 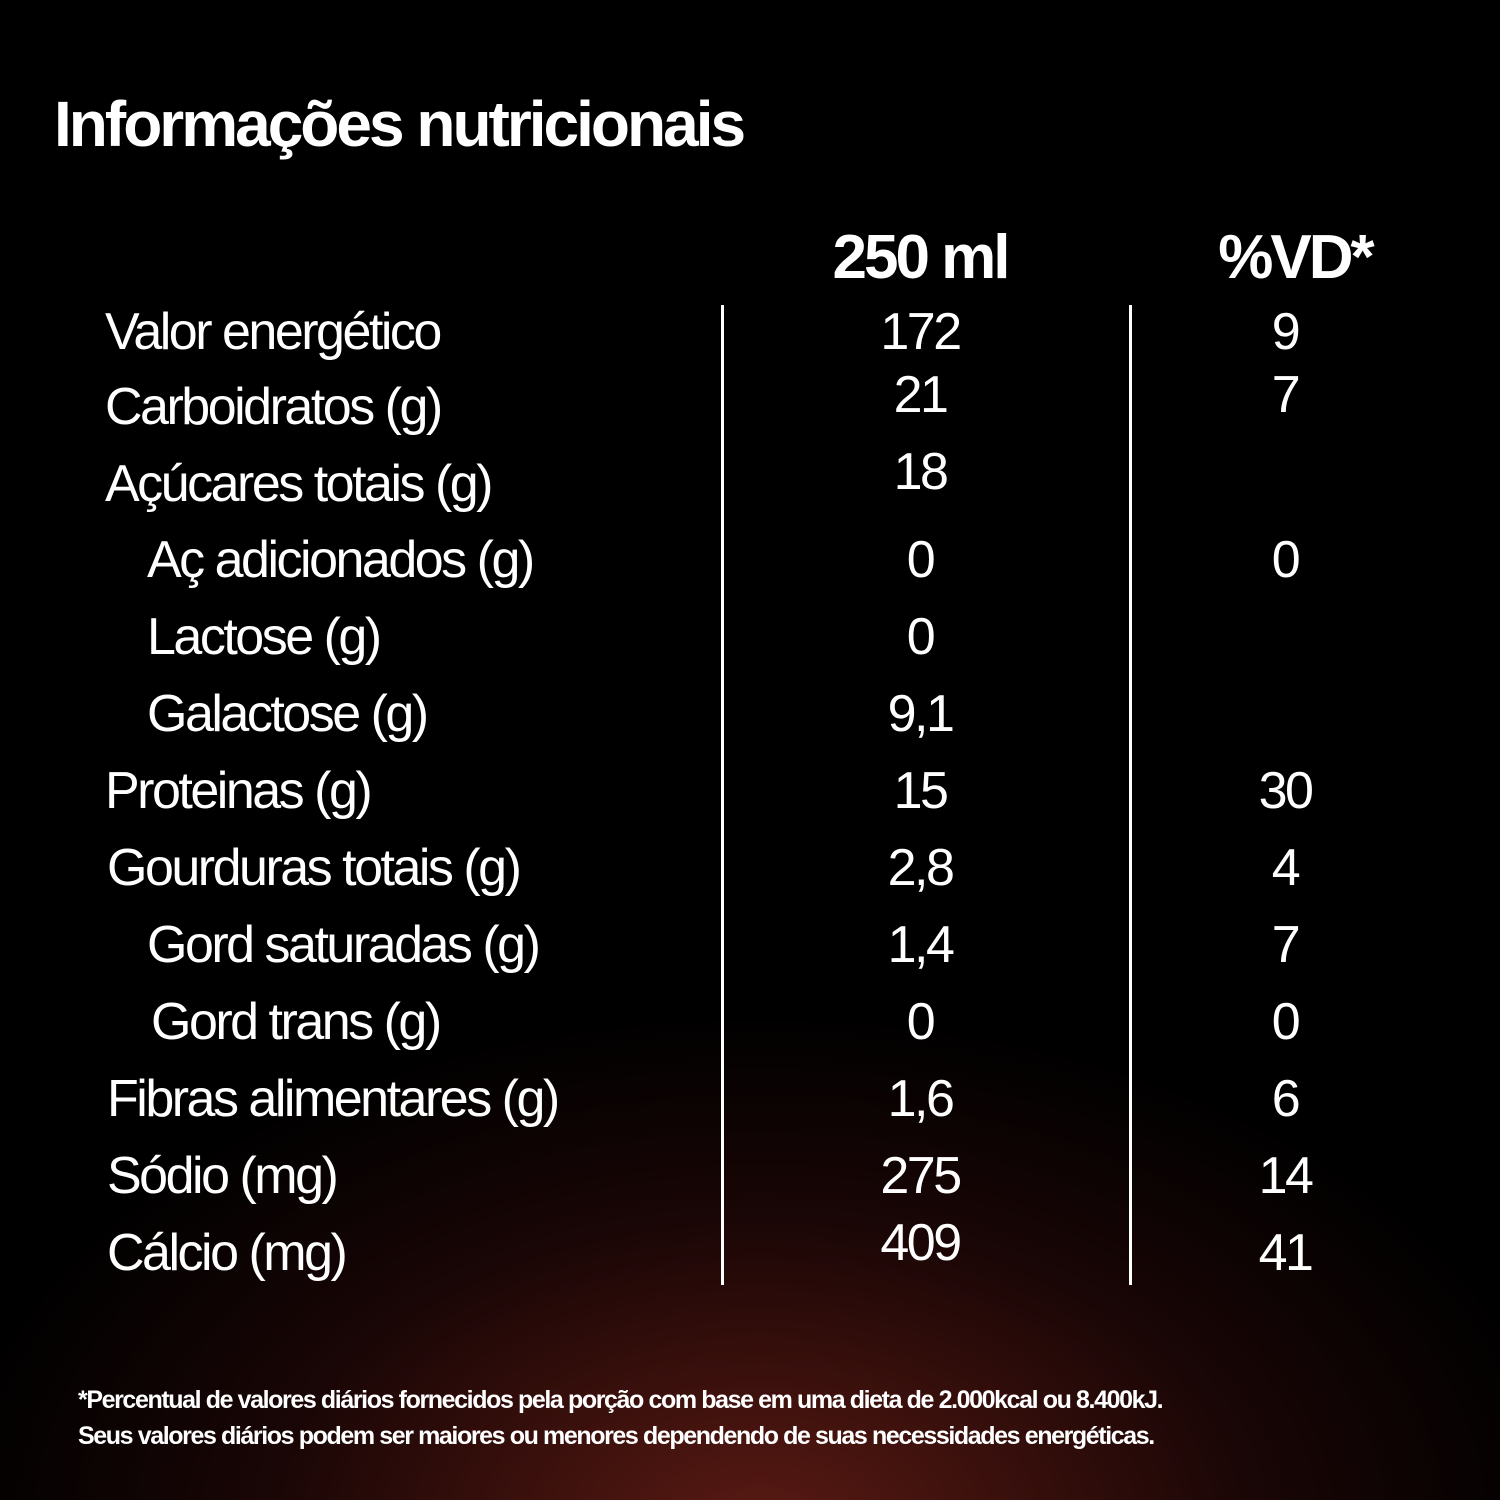 What do you see at coordinates (921, 1099) in the screenshot?
I see `row-amount: 1,6` at bounding box center [921, 1099].